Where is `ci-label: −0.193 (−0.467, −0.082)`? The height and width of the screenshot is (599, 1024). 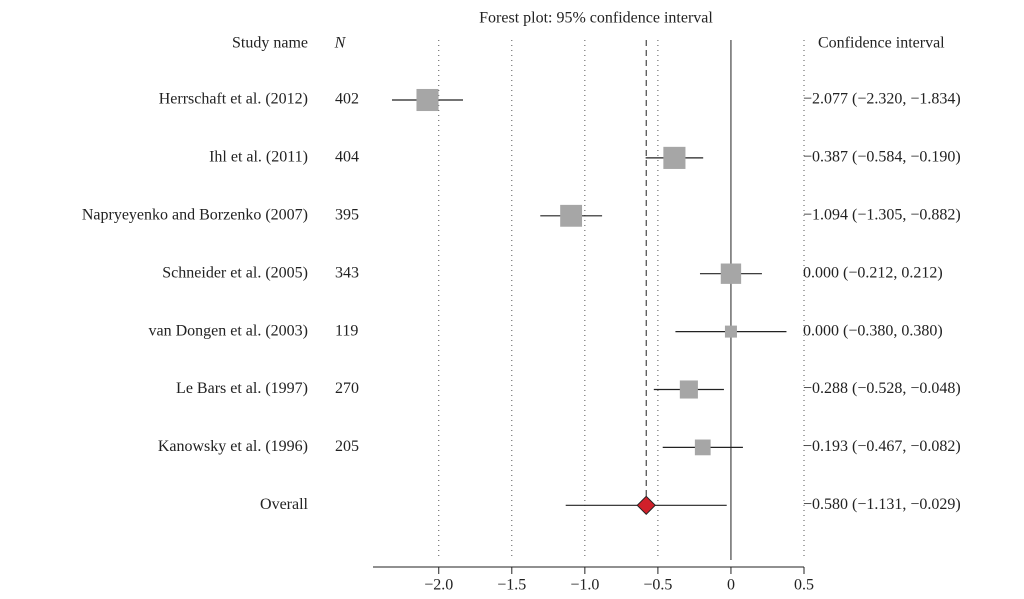 ci-label: −0.193 (−0.467, −0.082) is located at coordinates (882, 446).